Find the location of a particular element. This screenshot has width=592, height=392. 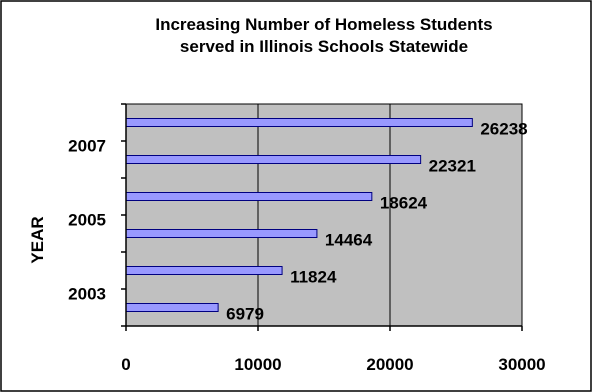

data-label: 18624 is located at coordinates (404, 203).